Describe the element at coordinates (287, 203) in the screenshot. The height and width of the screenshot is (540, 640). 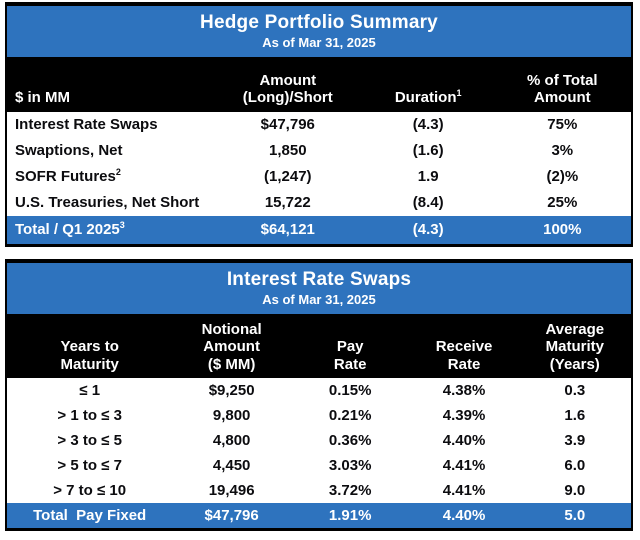
I see `cell-amount: 15,722` at that location.